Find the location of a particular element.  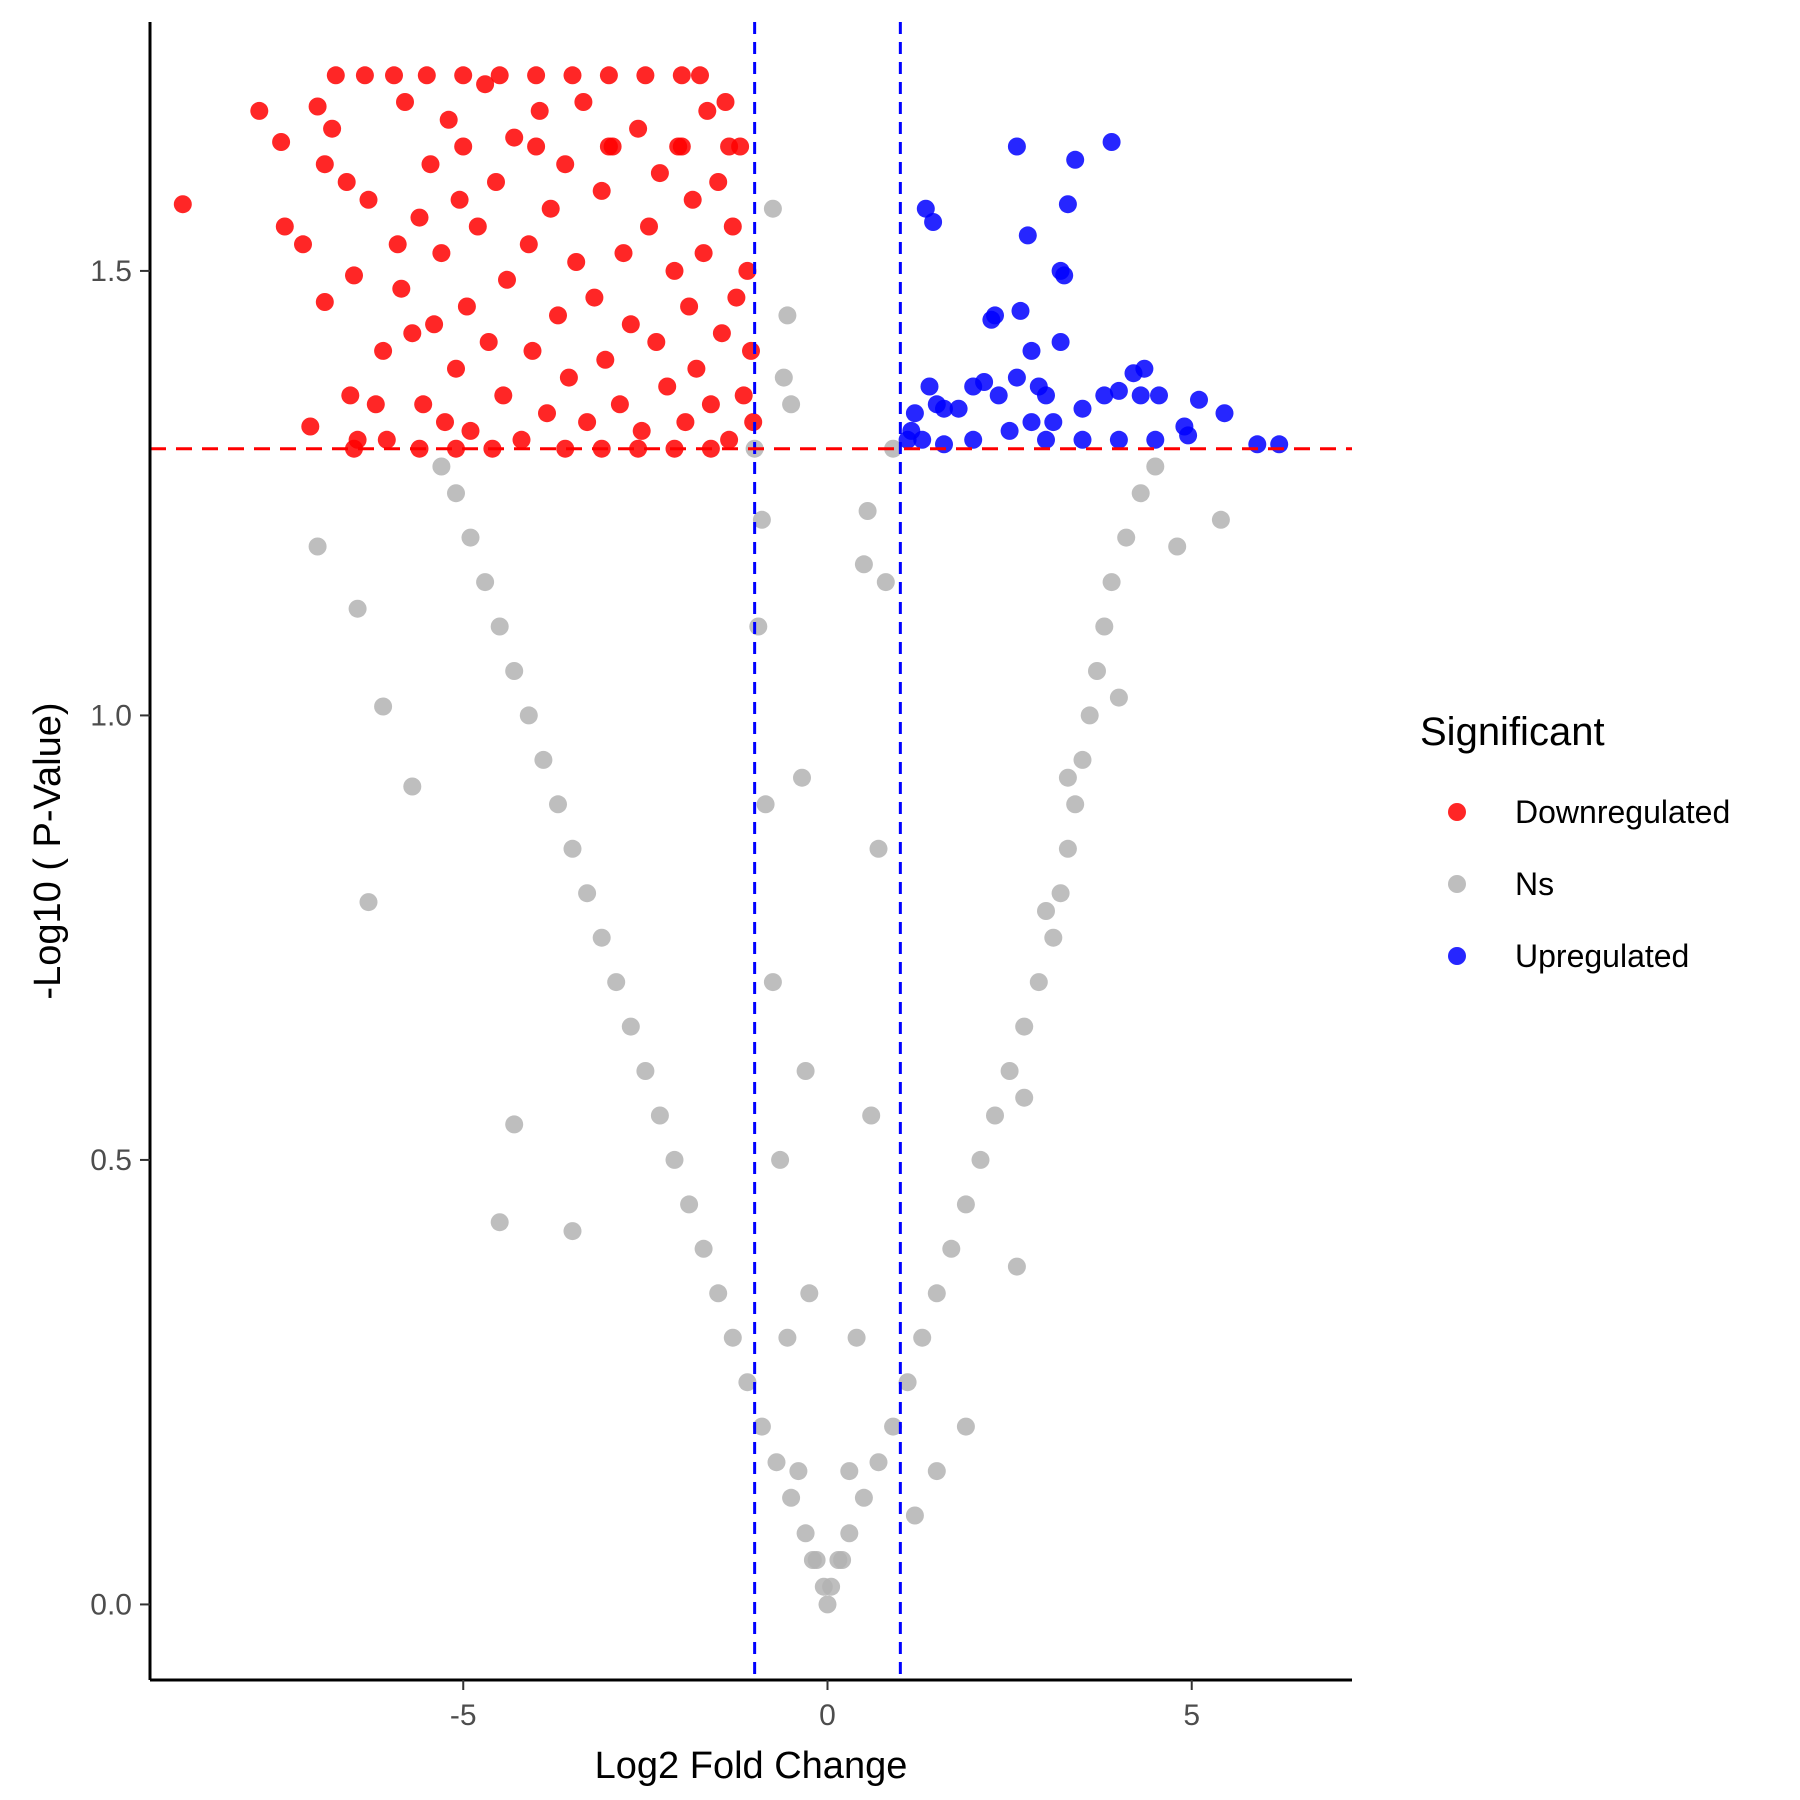

y-tick-label: 0.5 is located at coordinates (111, 1160).